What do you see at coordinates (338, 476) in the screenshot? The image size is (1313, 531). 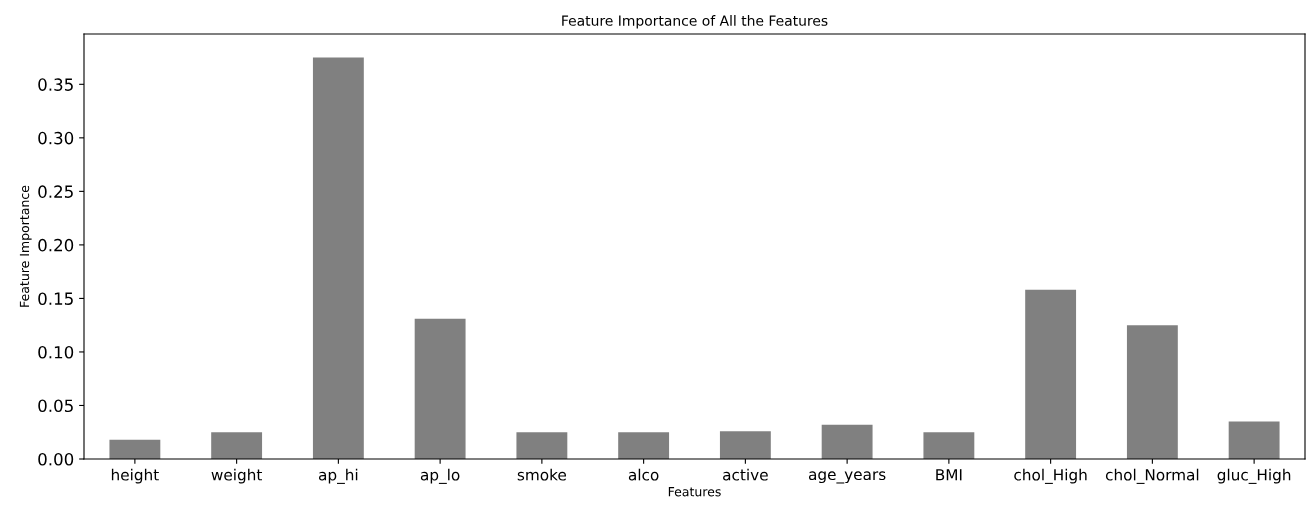 I see `x-tick-label: ap_hi` at bounding box center [338, 476].